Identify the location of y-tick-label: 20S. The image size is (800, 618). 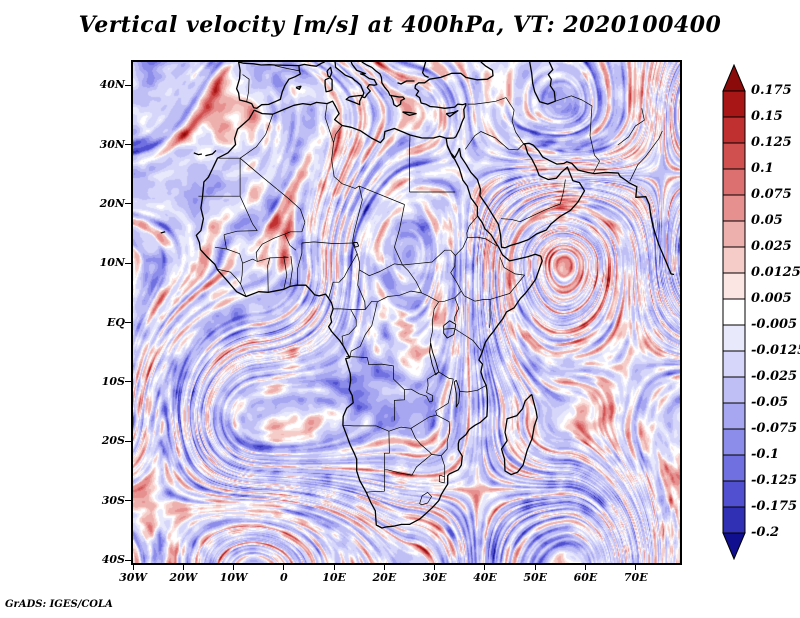
(113, 441).